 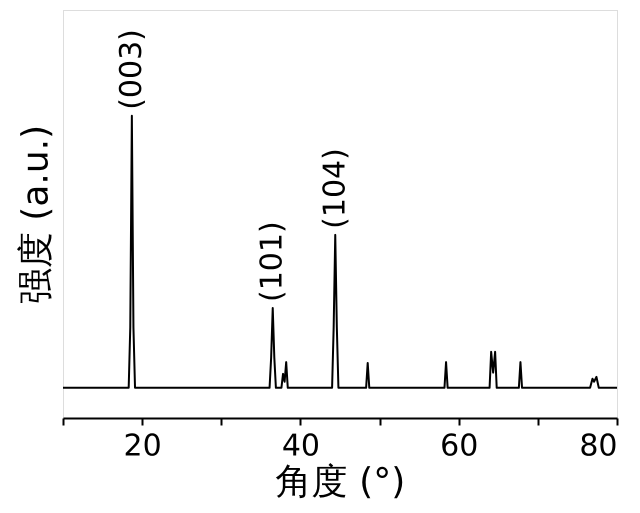 What do you see at coordinates (341, 482) in the screenshot?
I see `x-axis-title: 角度 (°)` at bounding box center [341, 482].